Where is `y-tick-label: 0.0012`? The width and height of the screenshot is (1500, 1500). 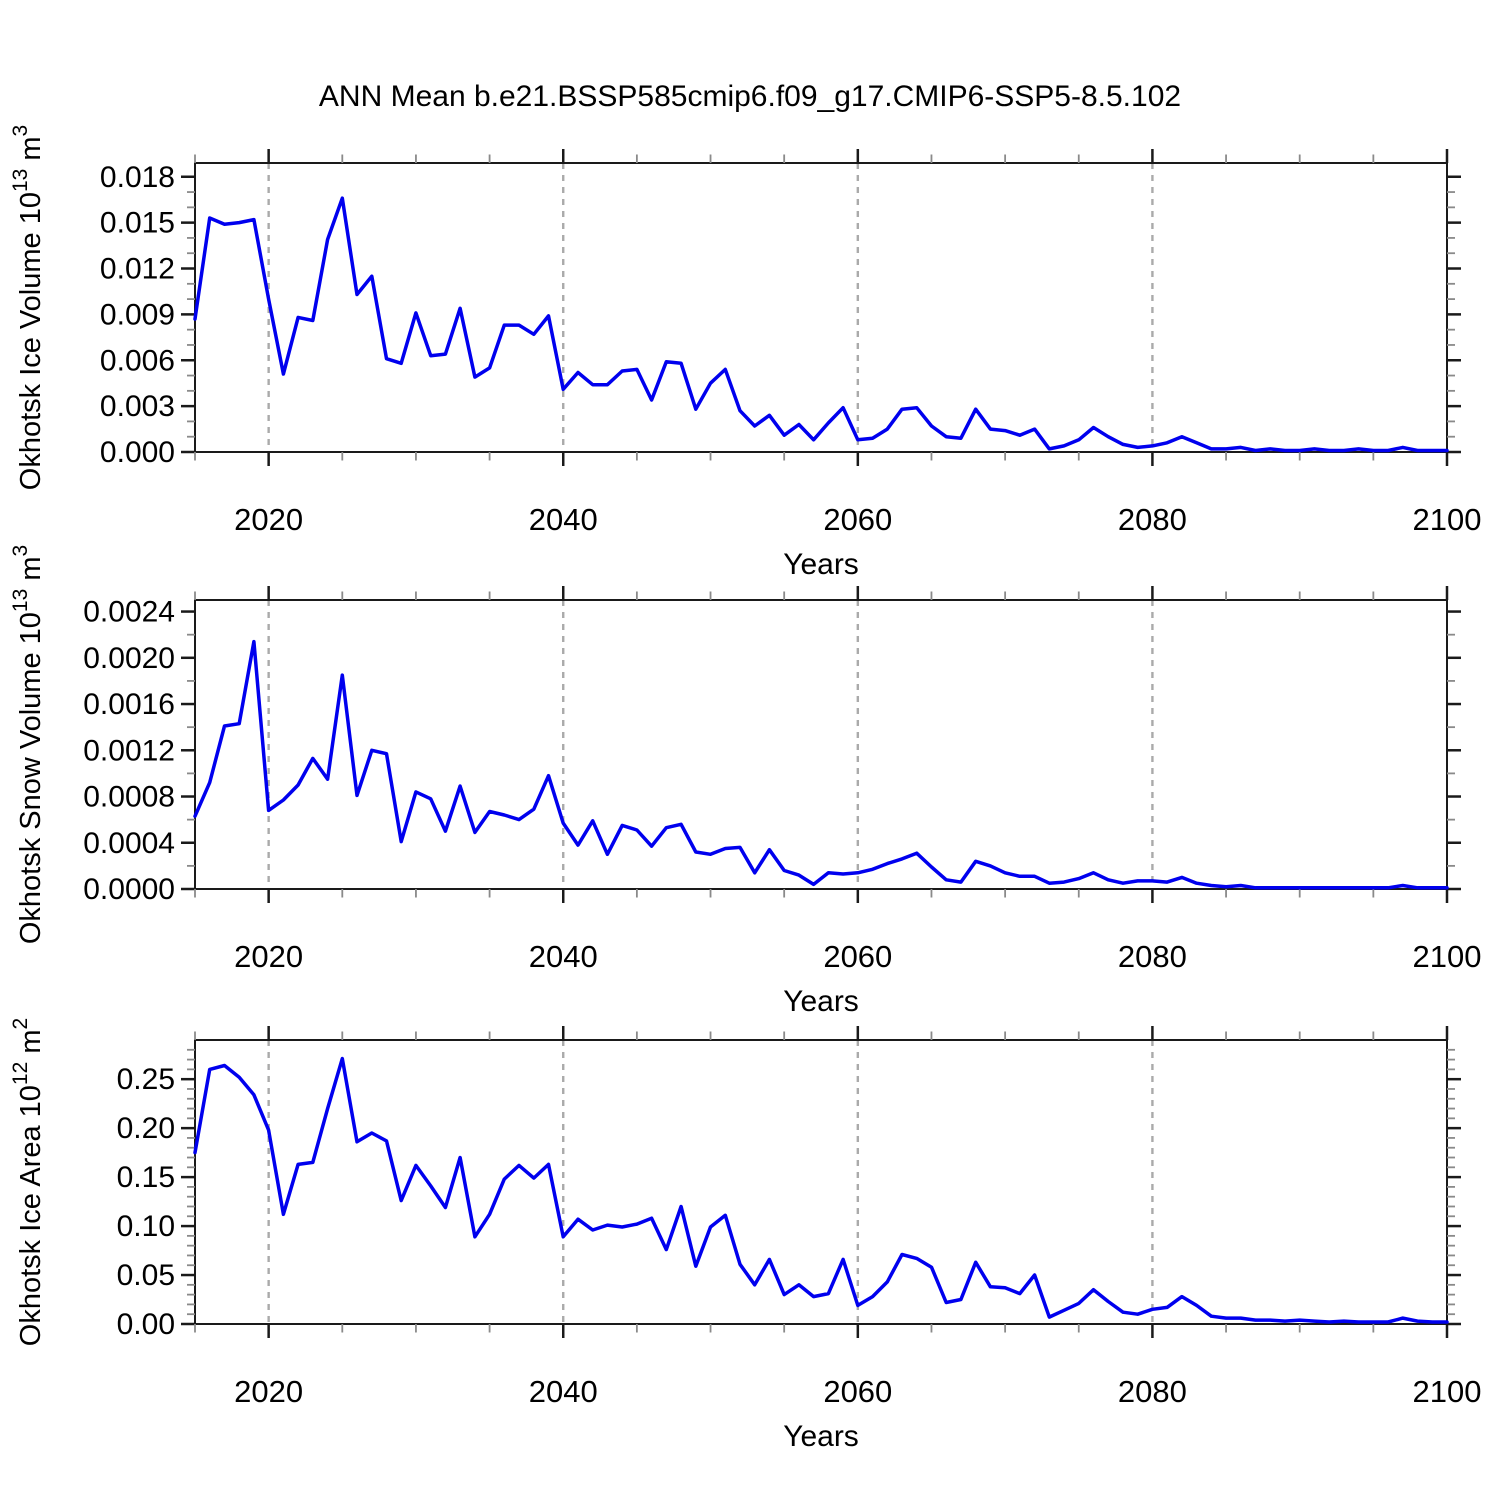 y-tick-label: 0.0012 is located at coordinates (129, 750).